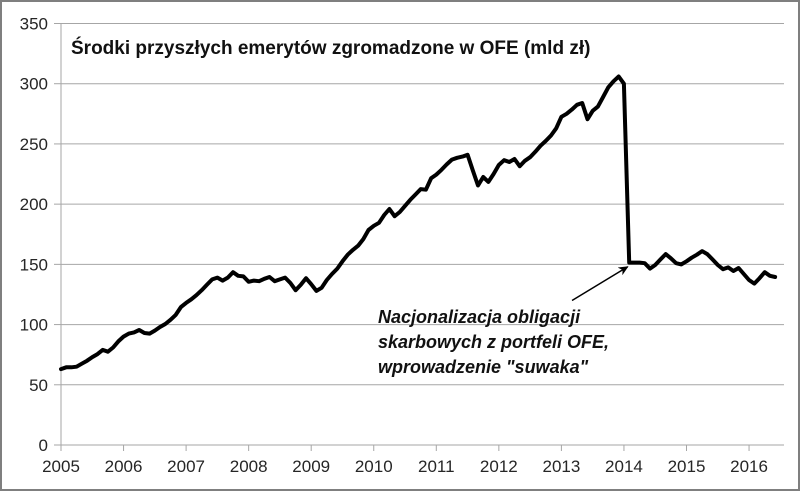 This screenshot has height=491, width=800. What do you see at coordinates (479, 317) in the screenshot?
I see `annotation-line-1: Nacjonalizacja obligacji` at bounding box center [479, 317].